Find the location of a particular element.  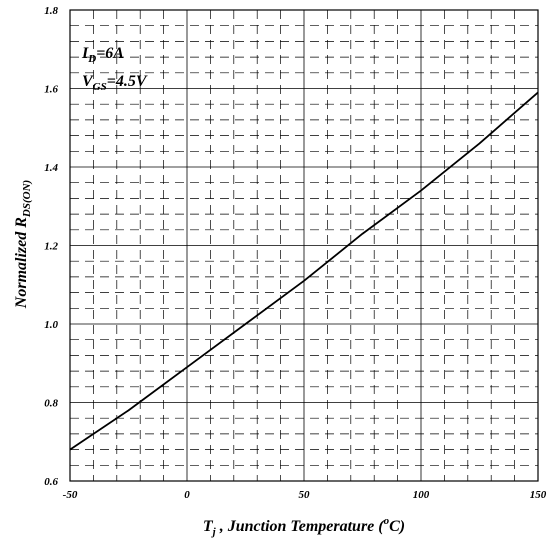

x-tick-label: 150 is located at coordinates (538, 495).